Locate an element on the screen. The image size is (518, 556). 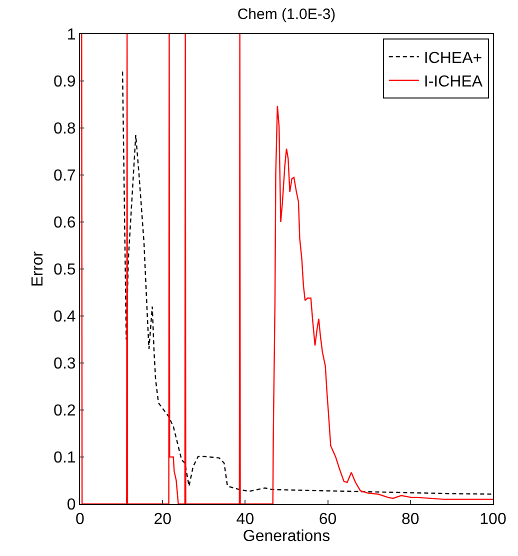
y-tick-label: 0 is located at coordinates (71, 505).